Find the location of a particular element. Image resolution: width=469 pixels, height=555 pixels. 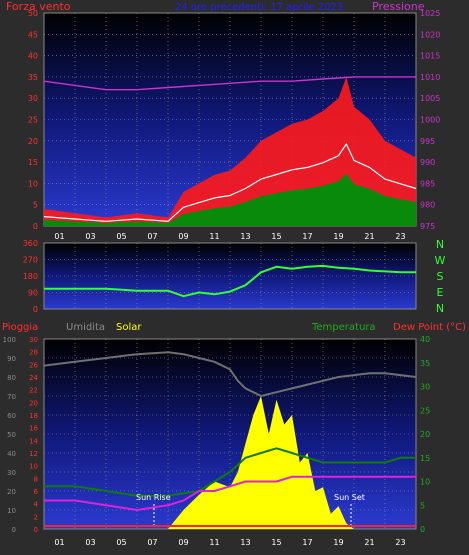

humidity-tick-label: 20 is located at coordinates (11, 492).